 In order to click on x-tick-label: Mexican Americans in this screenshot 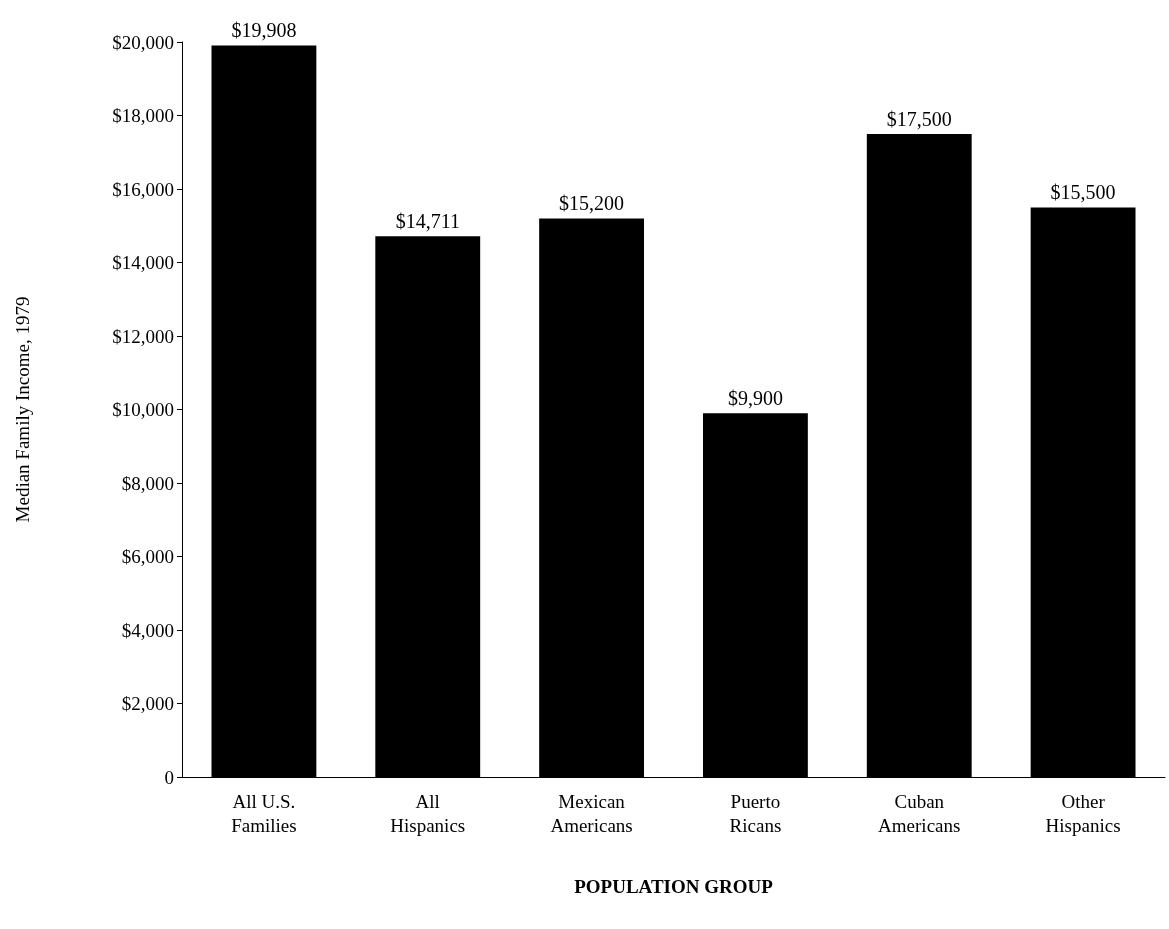, I will do `click(591, 813)`.